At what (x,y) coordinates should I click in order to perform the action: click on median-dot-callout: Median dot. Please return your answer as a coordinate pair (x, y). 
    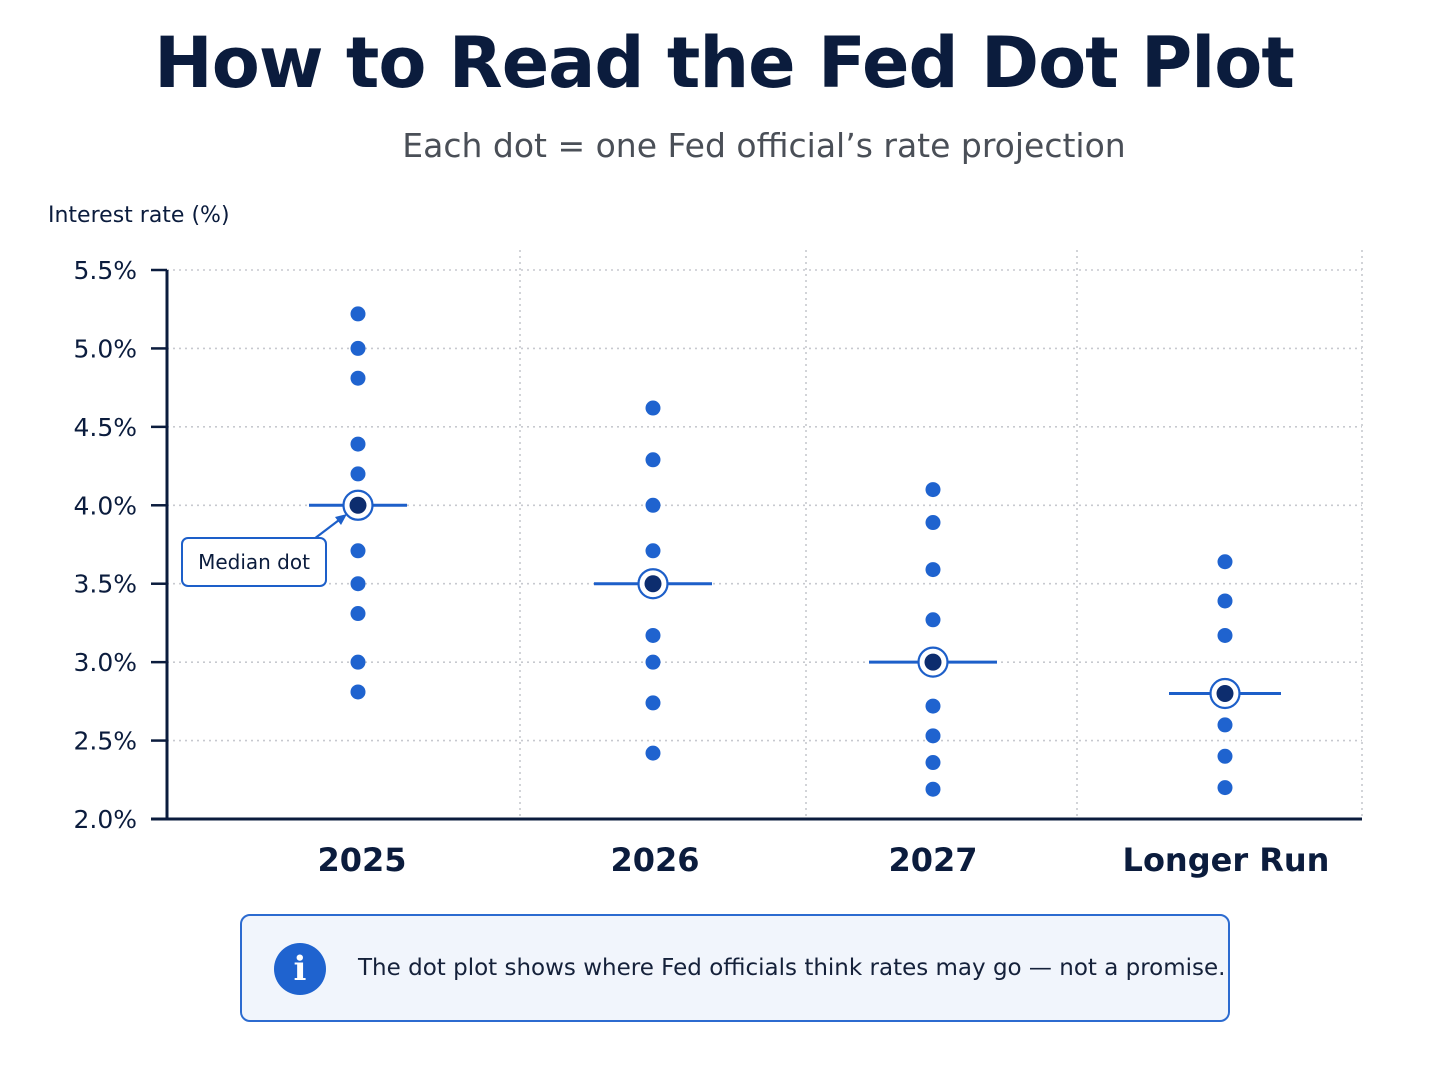
    Looking at the image, I should click on (254, 562).